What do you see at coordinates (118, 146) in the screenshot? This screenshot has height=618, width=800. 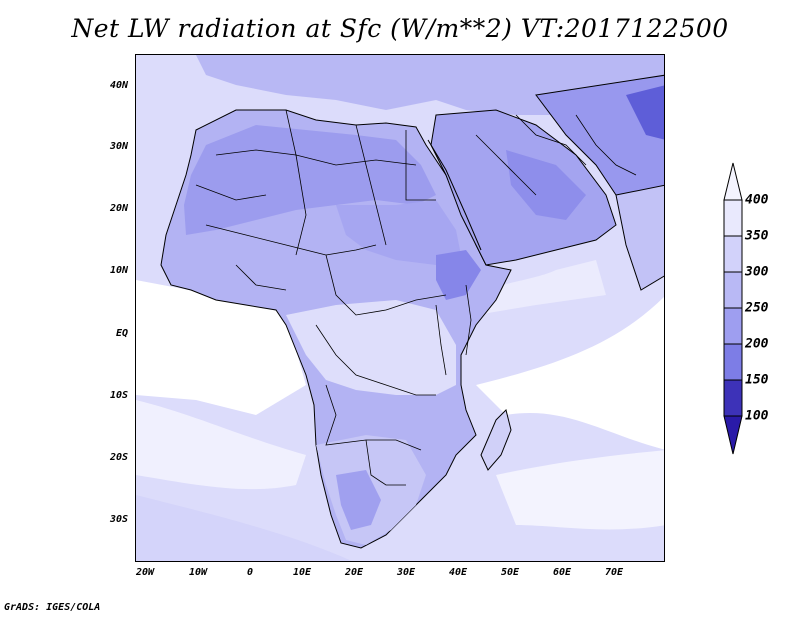 I see `lat-label-30n: 30N` at bounding box center [118, 146].